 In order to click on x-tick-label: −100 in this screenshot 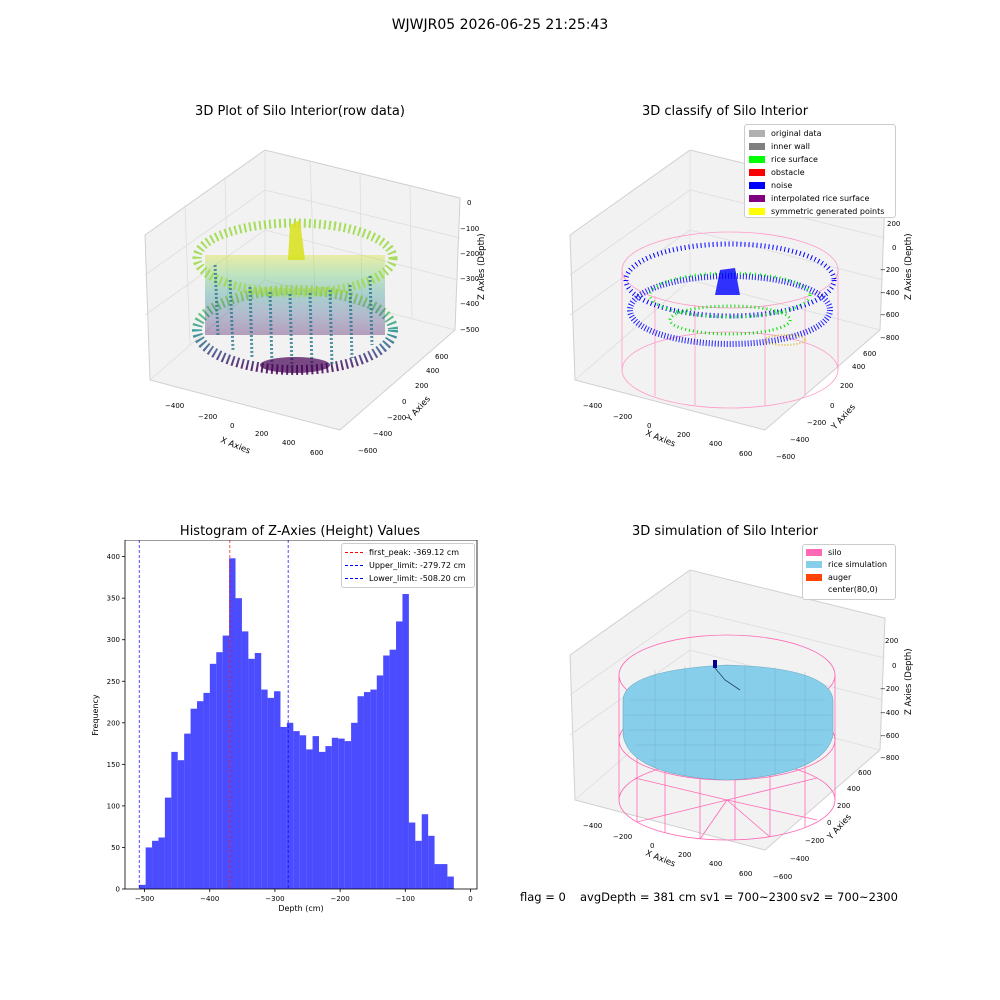, I will do `click(405, 899)`.